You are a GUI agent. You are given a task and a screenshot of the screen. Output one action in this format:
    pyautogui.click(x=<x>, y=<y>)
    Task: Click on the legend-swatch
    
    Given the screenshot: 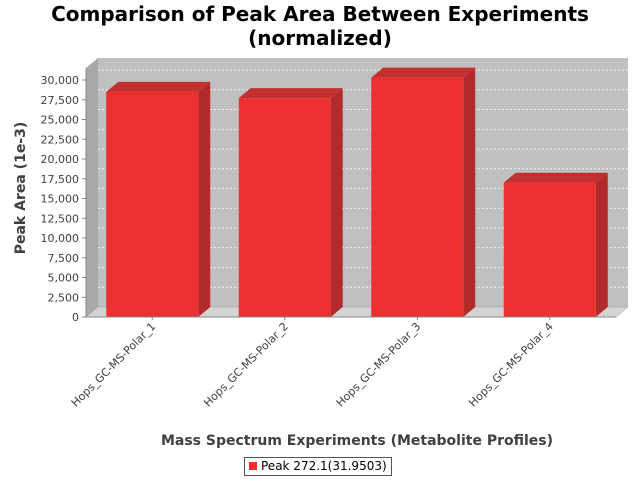 What is the action you would take?
    pyautogui.click(x=253, y=466)
    